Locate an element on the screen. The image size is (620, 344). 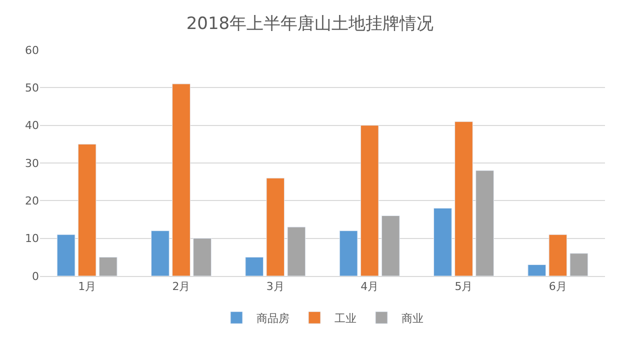
x-tick-label: 1月 is located at coordinates (87, 287).